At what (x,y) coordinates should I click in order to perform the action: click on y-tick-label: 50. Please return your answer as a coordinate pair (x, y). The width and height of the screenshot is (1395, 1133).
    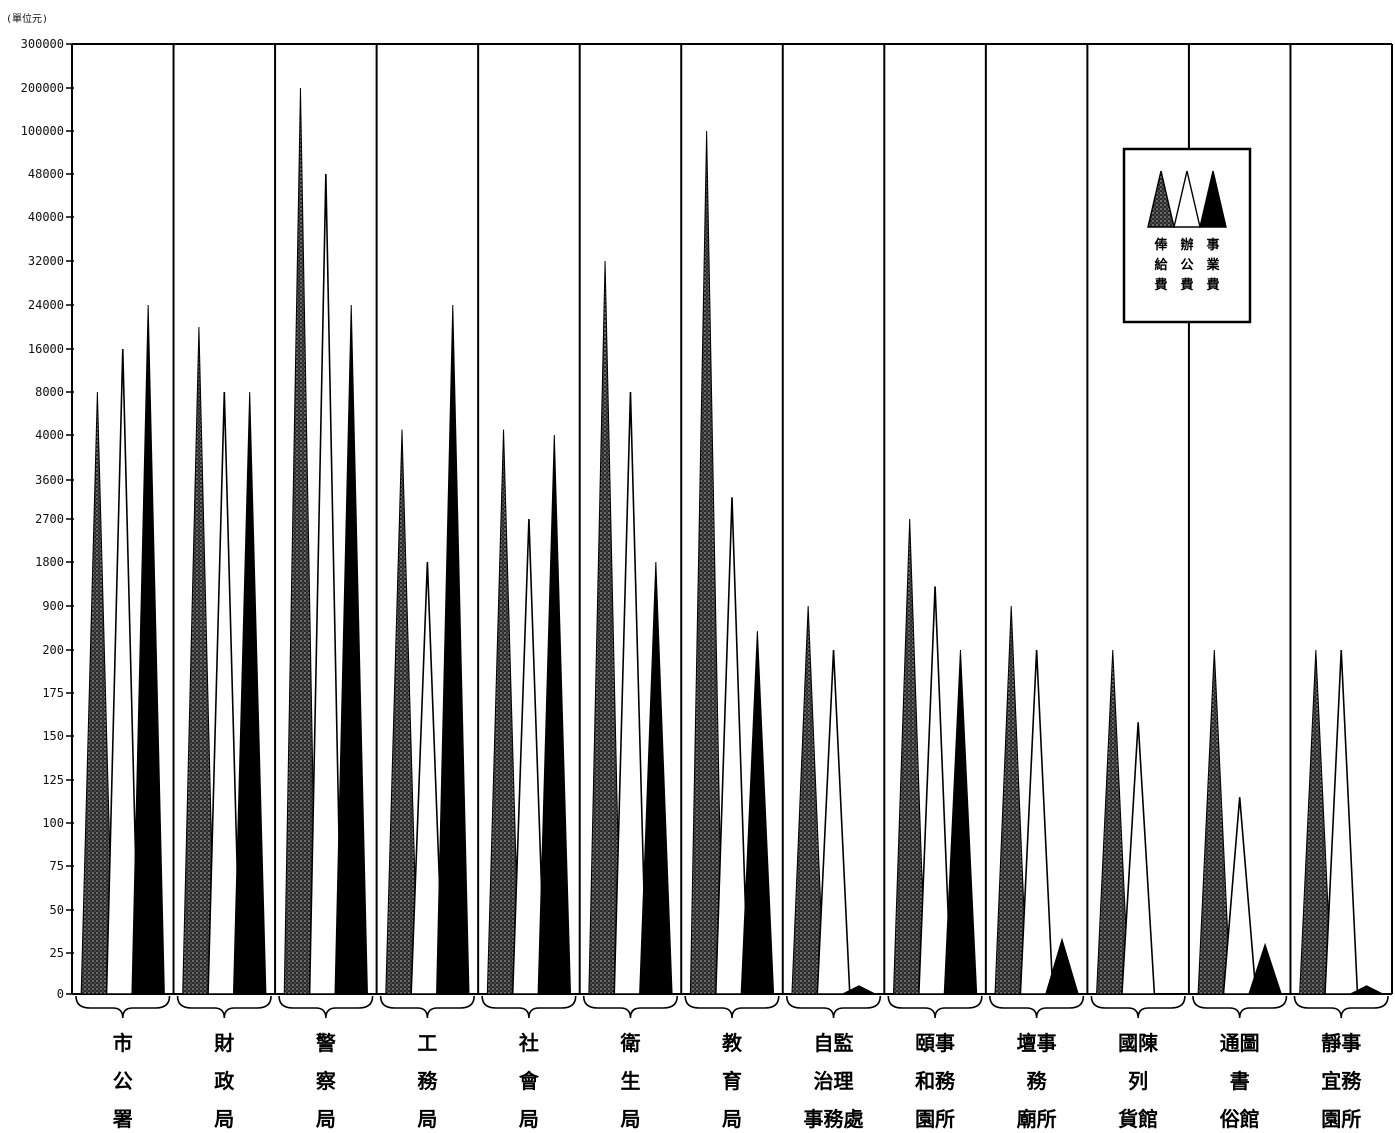
    Looking at the image, I should click on (57, 910).